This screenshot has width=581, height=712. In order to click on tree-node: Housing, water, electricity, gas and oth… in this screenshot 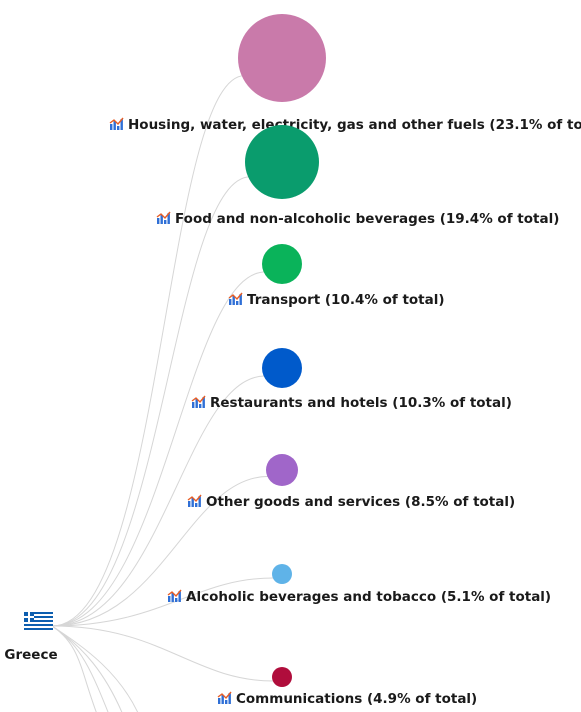, I will do `click(345, 73)`.